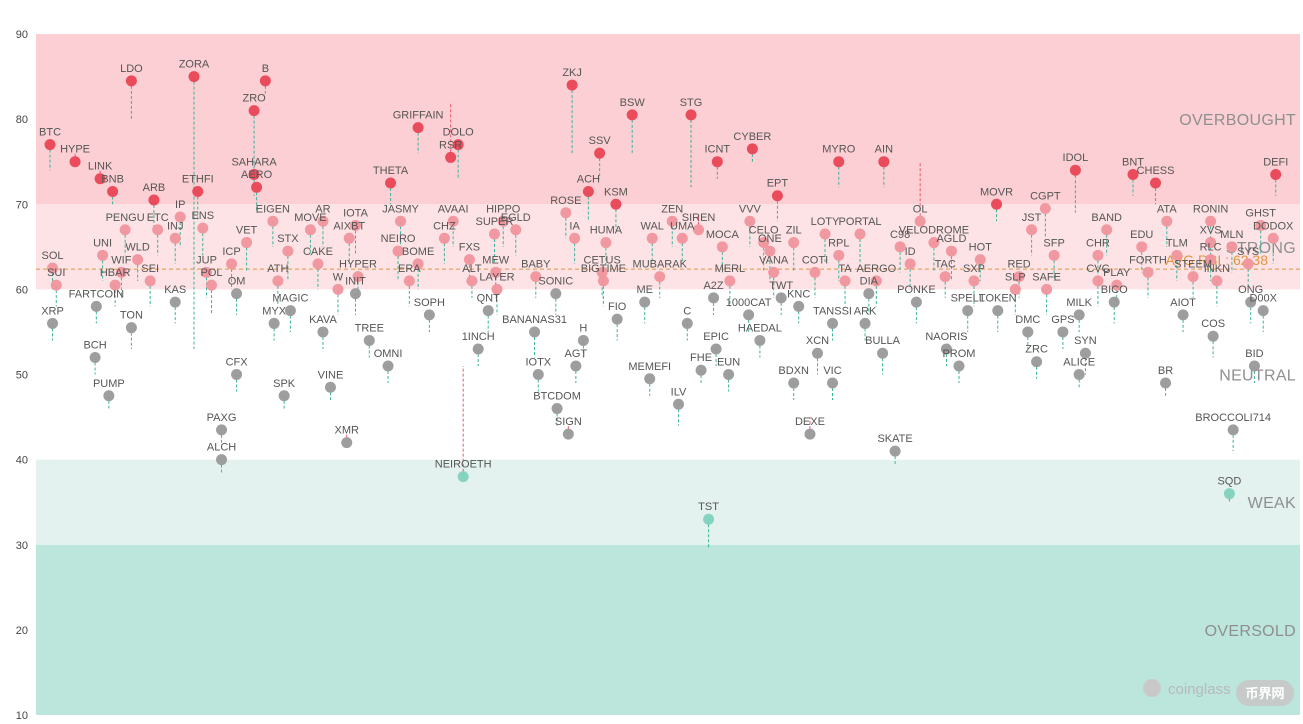 The height and width of the screenshot is (724, 1303). What do you see at coordinates (391, 183) in the screenshot?
I see `point-theta` at bounding box center [391, 183].